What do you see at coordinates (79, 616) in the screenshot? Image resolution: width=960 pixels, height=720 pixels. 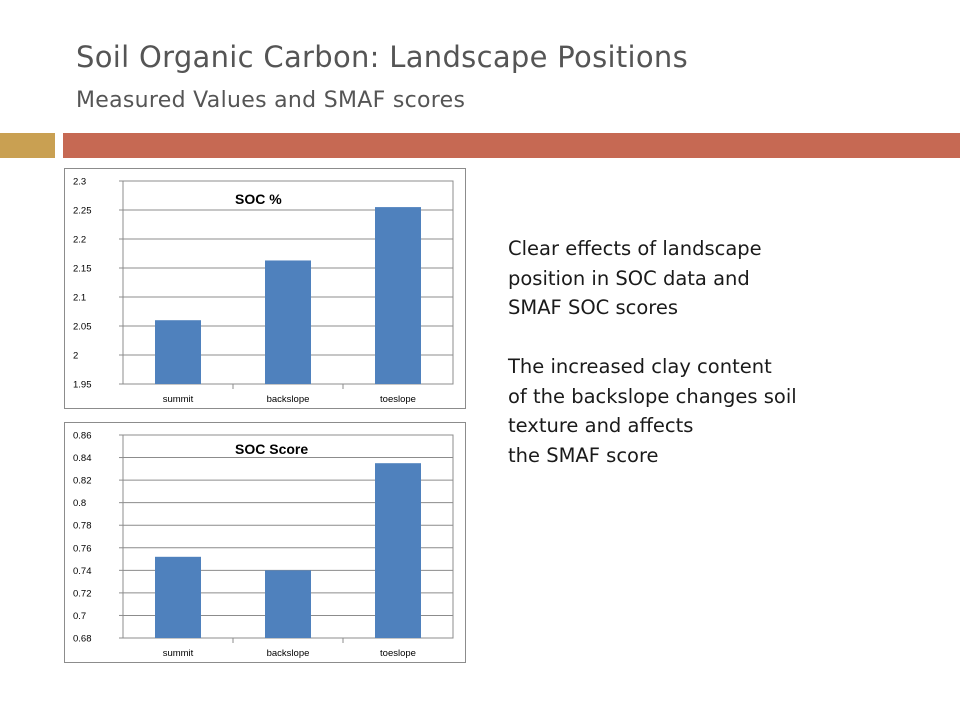 I see `y-tick-label: 0.7` at bounding box center [79, 616].